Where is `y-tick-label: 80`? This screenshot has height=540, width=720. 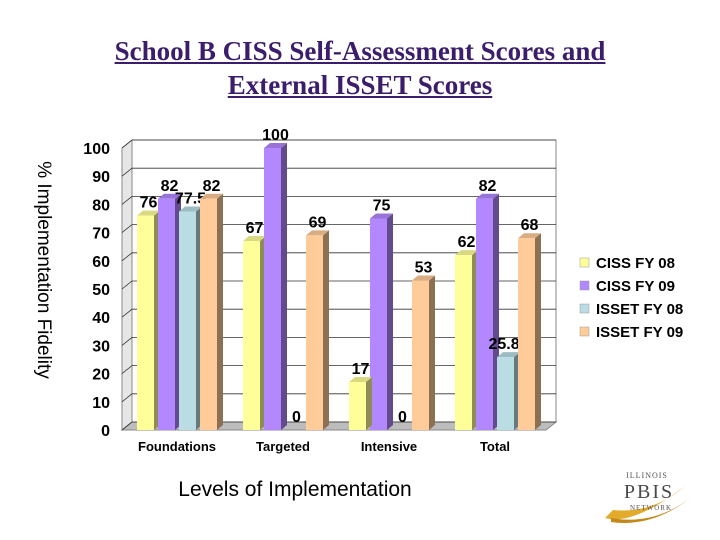 y-tick-label: 80 is located at coordinates (101, 205).